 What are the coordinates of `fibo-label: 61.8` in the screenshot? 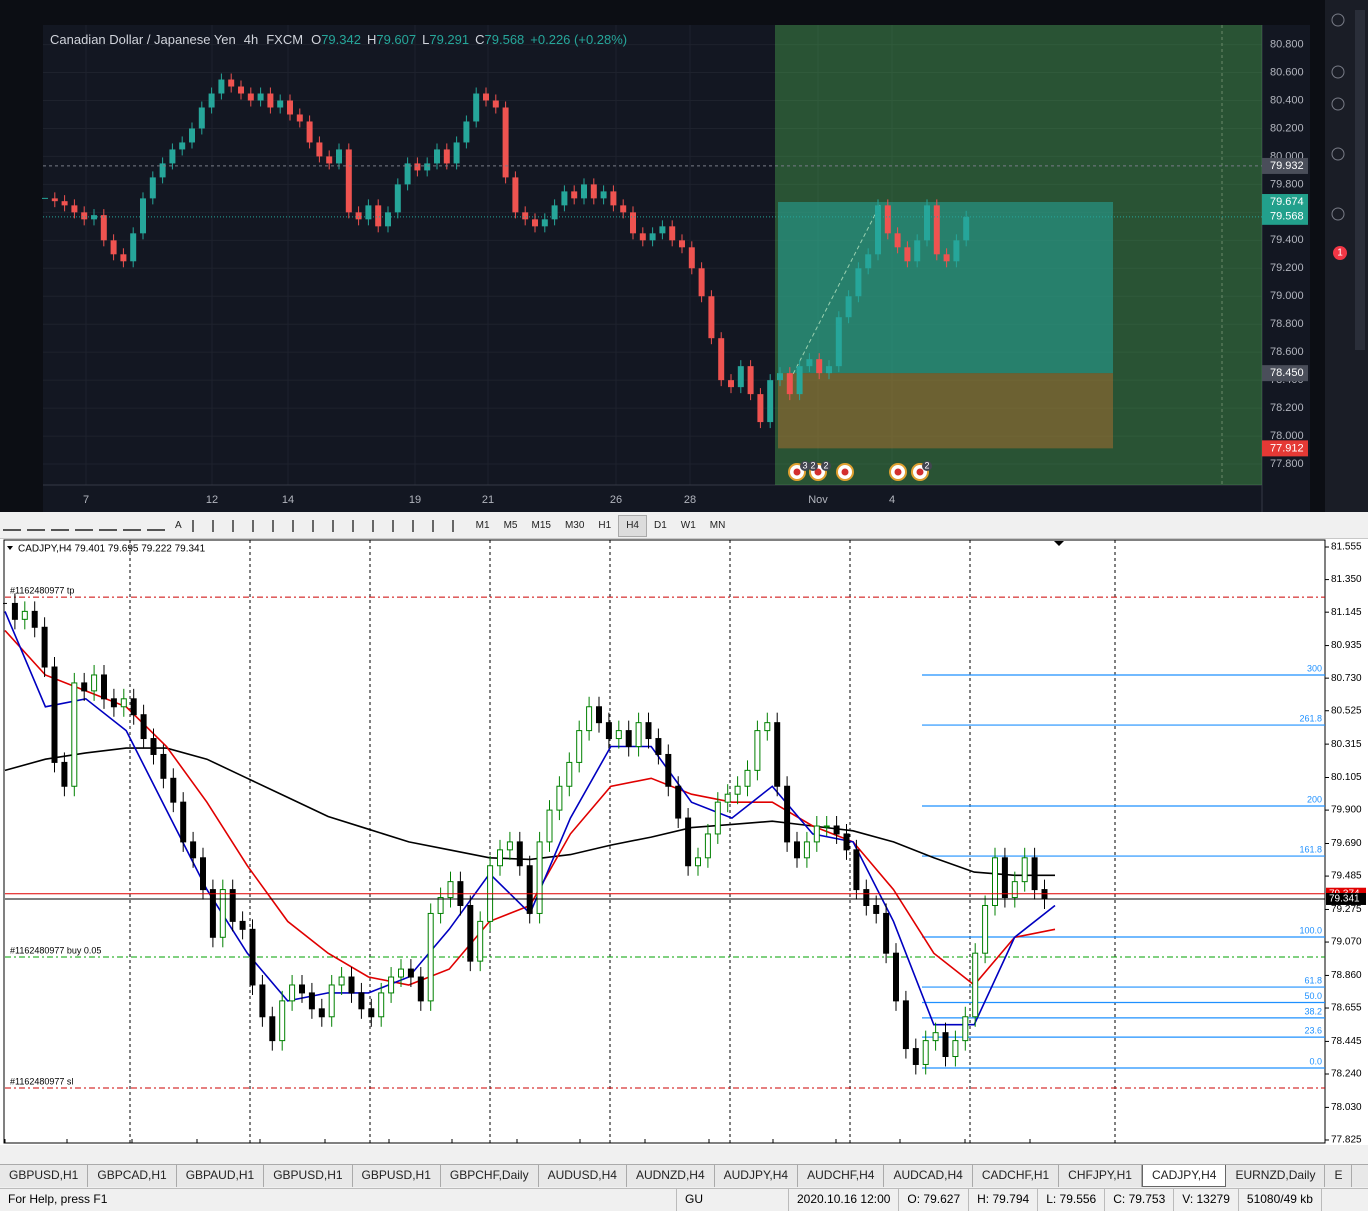 It's located at (1313, 980).